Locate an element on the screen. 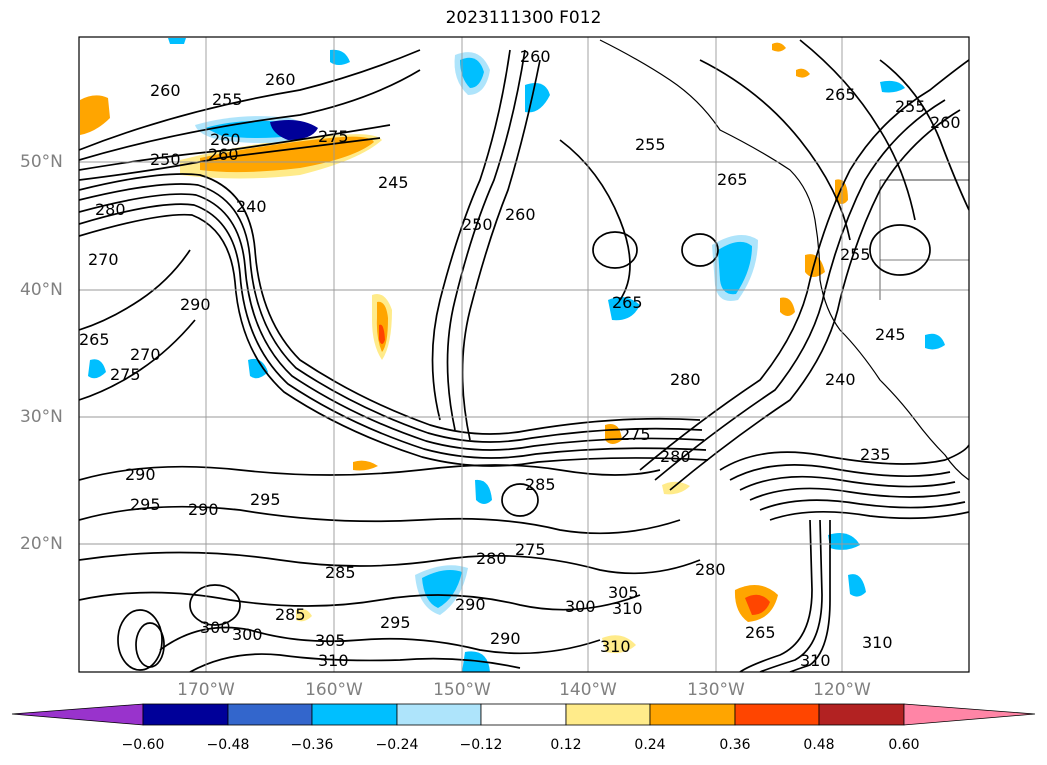 This screenshot has height=765, width=1047. lat-label: 30°N is located at coordinates (41, 417).